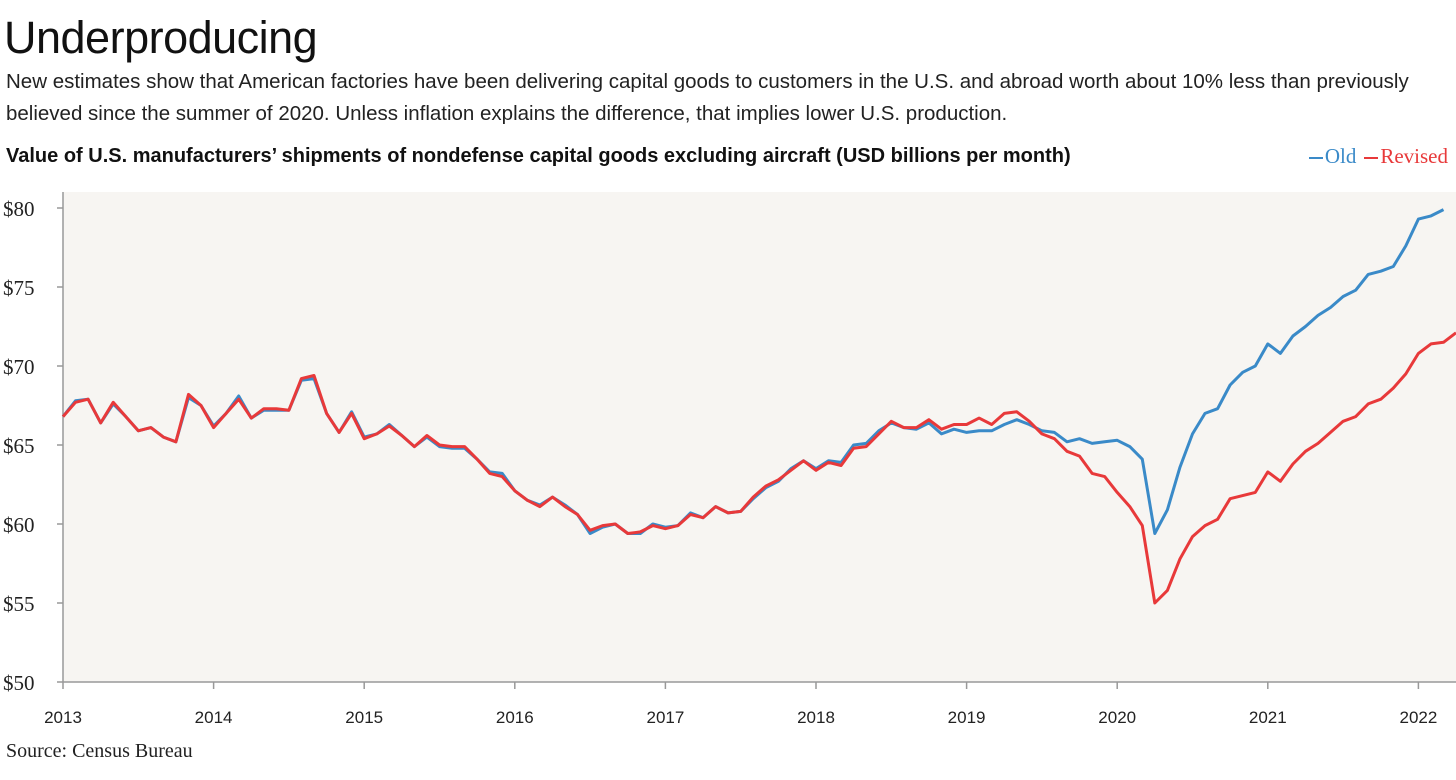 This screenshot has height=780, width=1456. Describe the element at coordinates (1268, 717) in the screenshot. I see `x-tick-label: 2021` at that location.